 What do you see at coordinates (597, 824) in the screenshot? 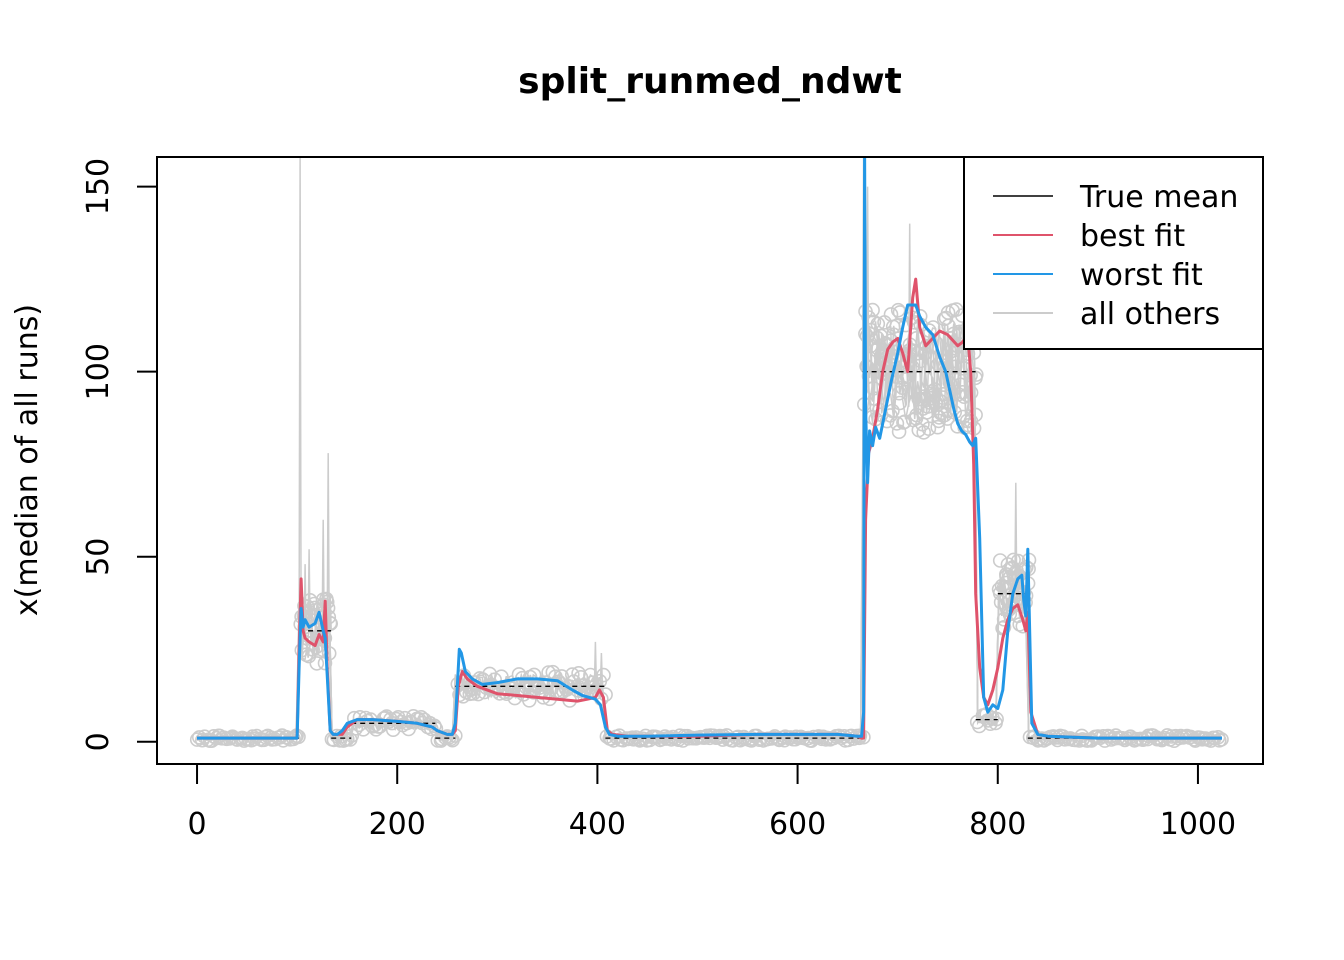
I see `x-tick-label: 400` at bounding box center [597, 824].